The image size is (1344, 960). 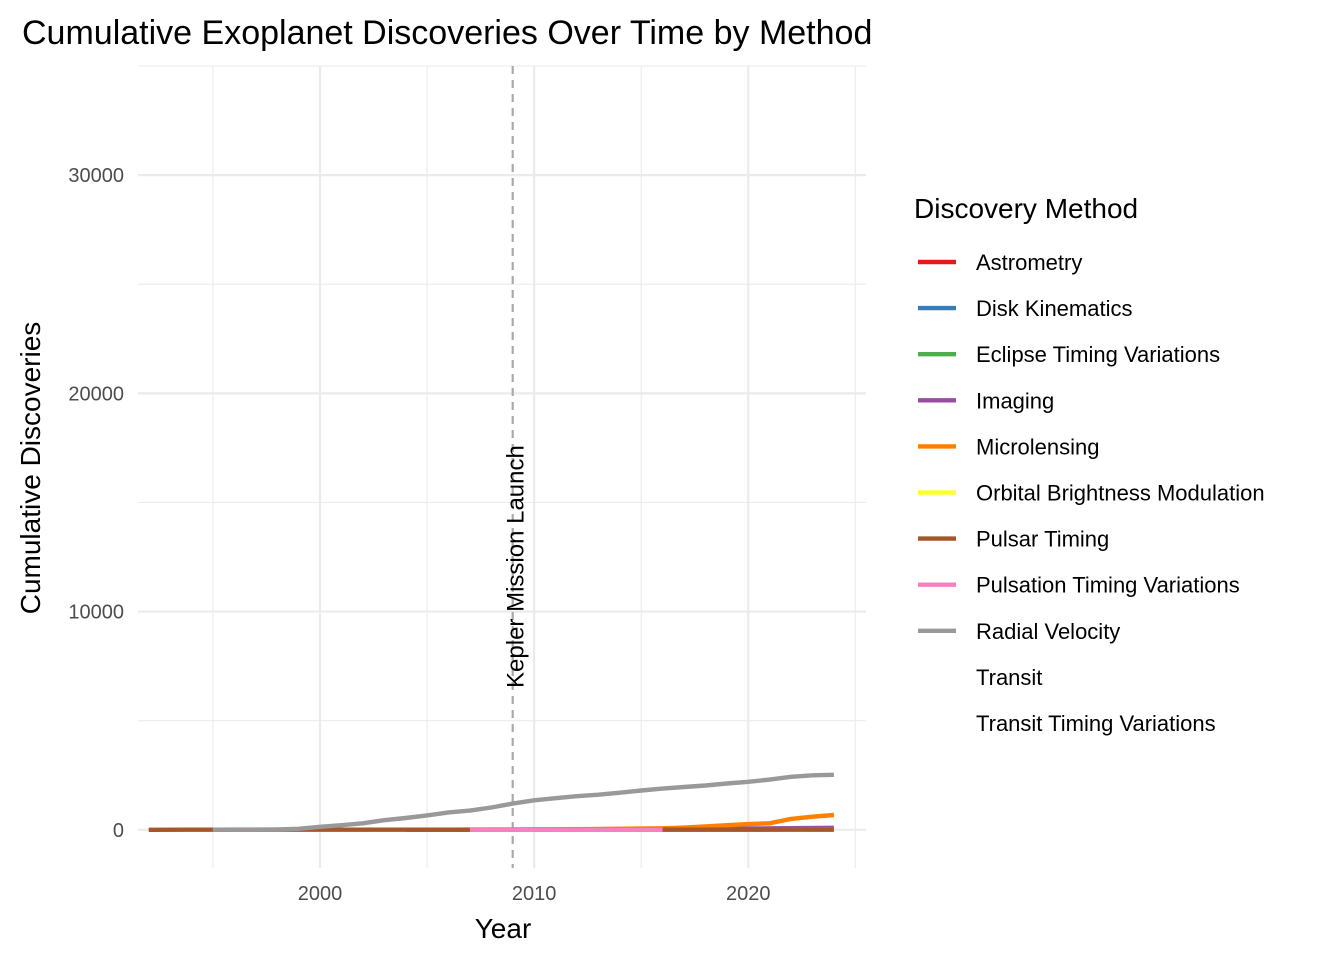 What do you see at coordinates (516, 566) in the screenshot?
I see `kepler-launch-label: Kepler Mission Launch` at bounding box center [516, 566].